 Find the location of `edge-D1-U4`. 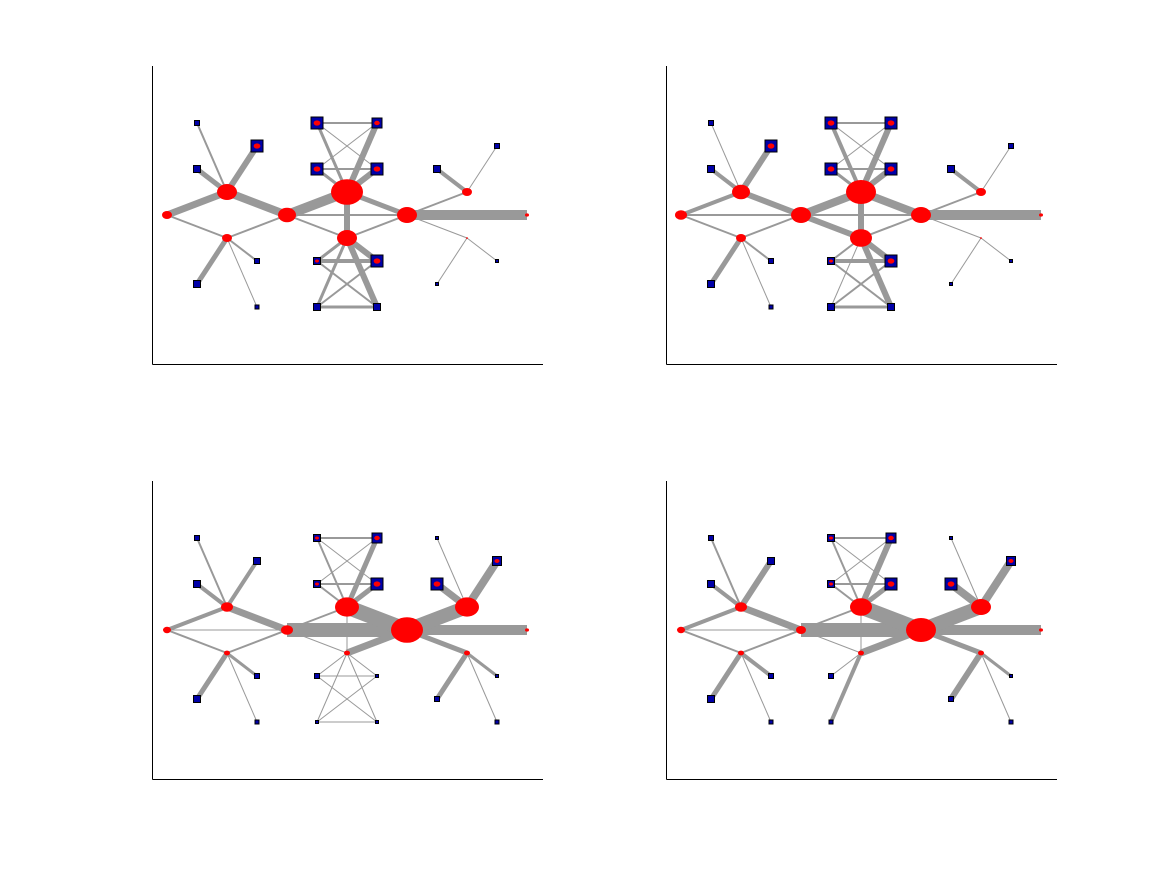

edge-D1-U4 is located at coordinates (996, 584).